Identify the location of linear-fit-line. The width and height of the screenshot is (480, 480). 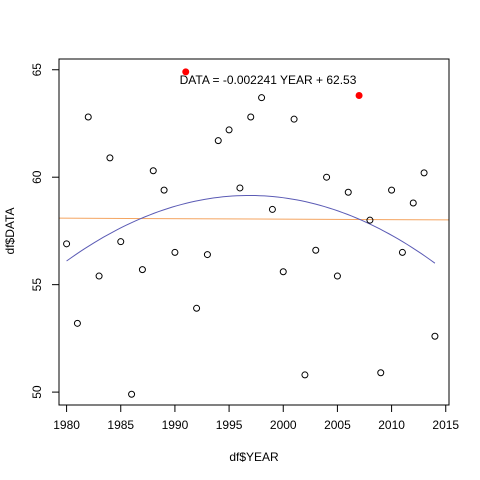
(254, 219).